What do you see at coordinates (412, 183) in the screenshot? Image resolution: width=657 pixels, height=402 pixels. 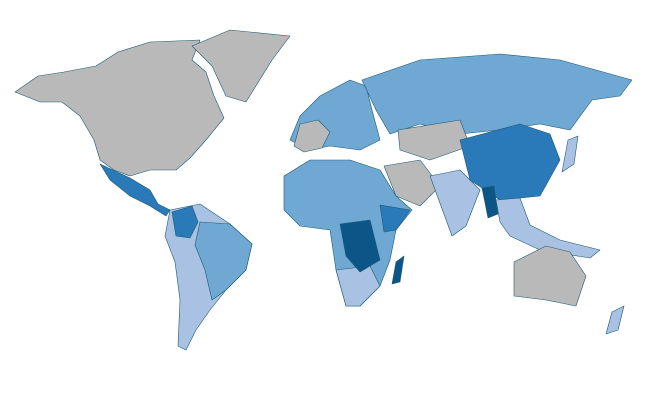 I see `middle-east` at bounding box center [412, 183].